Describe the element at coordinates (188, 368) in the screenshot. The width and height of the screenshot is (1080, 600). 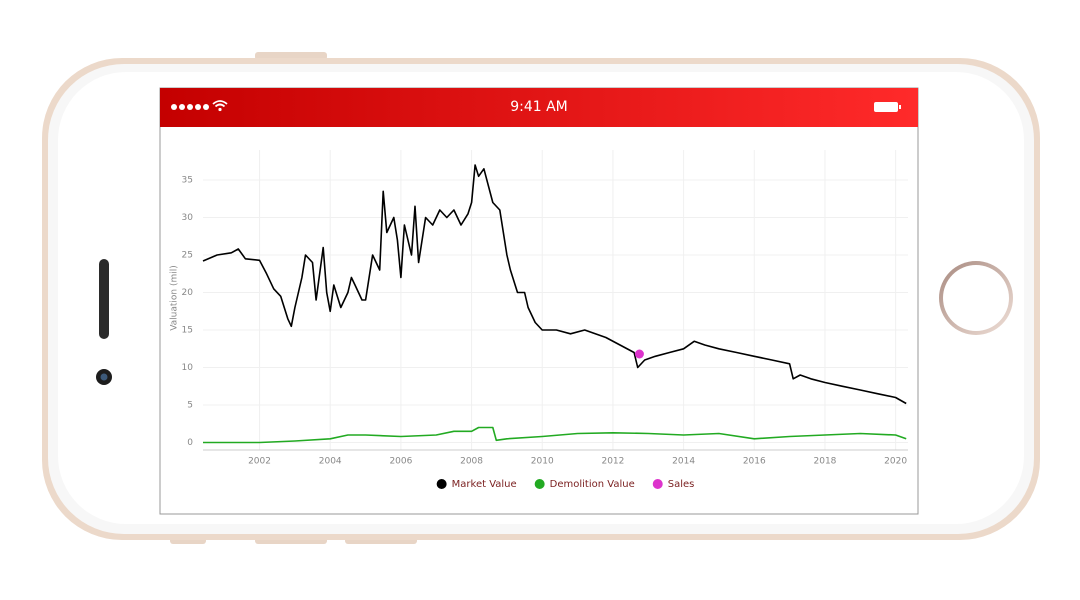
I see `y-tick-label: 10` at that location.